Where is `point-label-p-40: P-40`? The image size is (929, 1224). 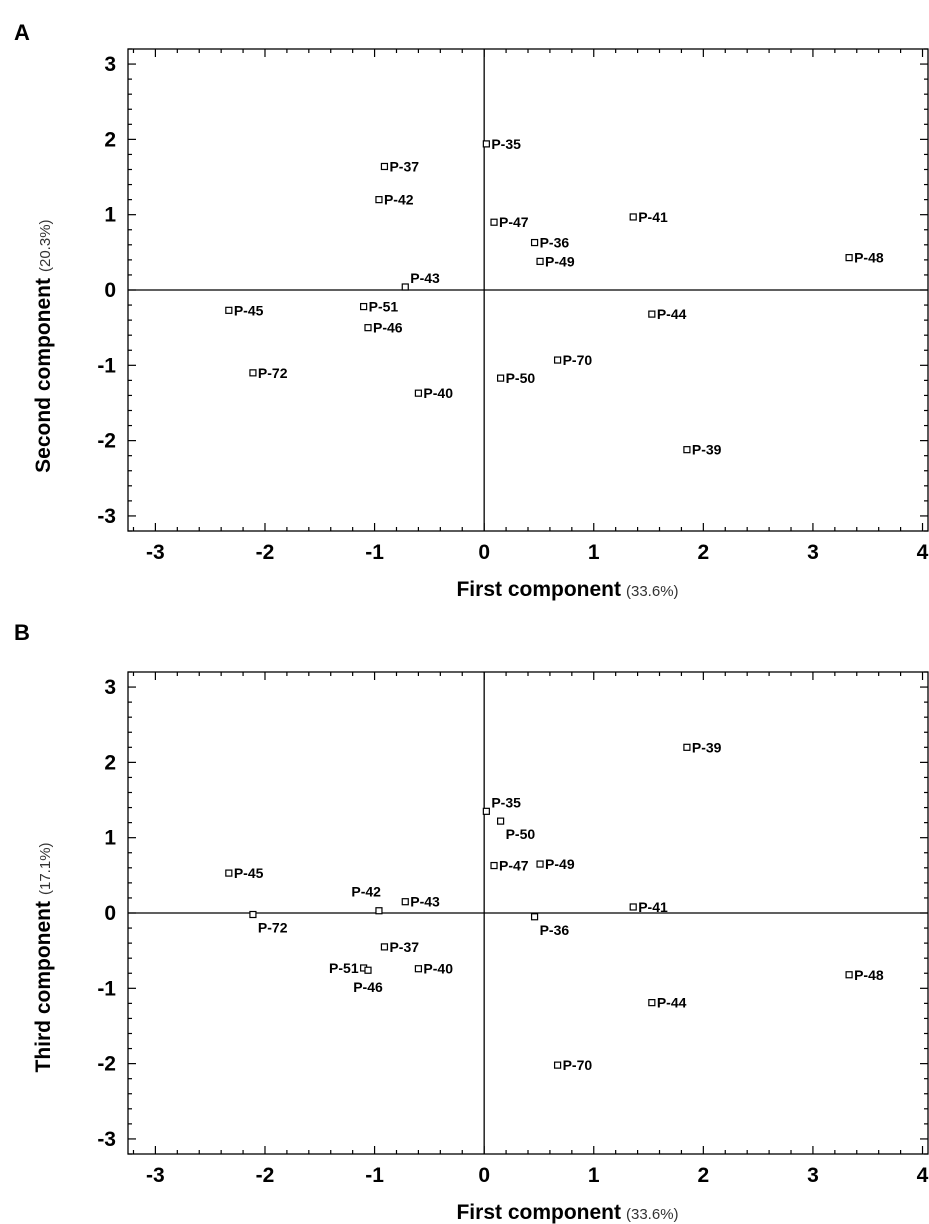 point-label-p-40: P-40 is located at coordinates (438, 969).